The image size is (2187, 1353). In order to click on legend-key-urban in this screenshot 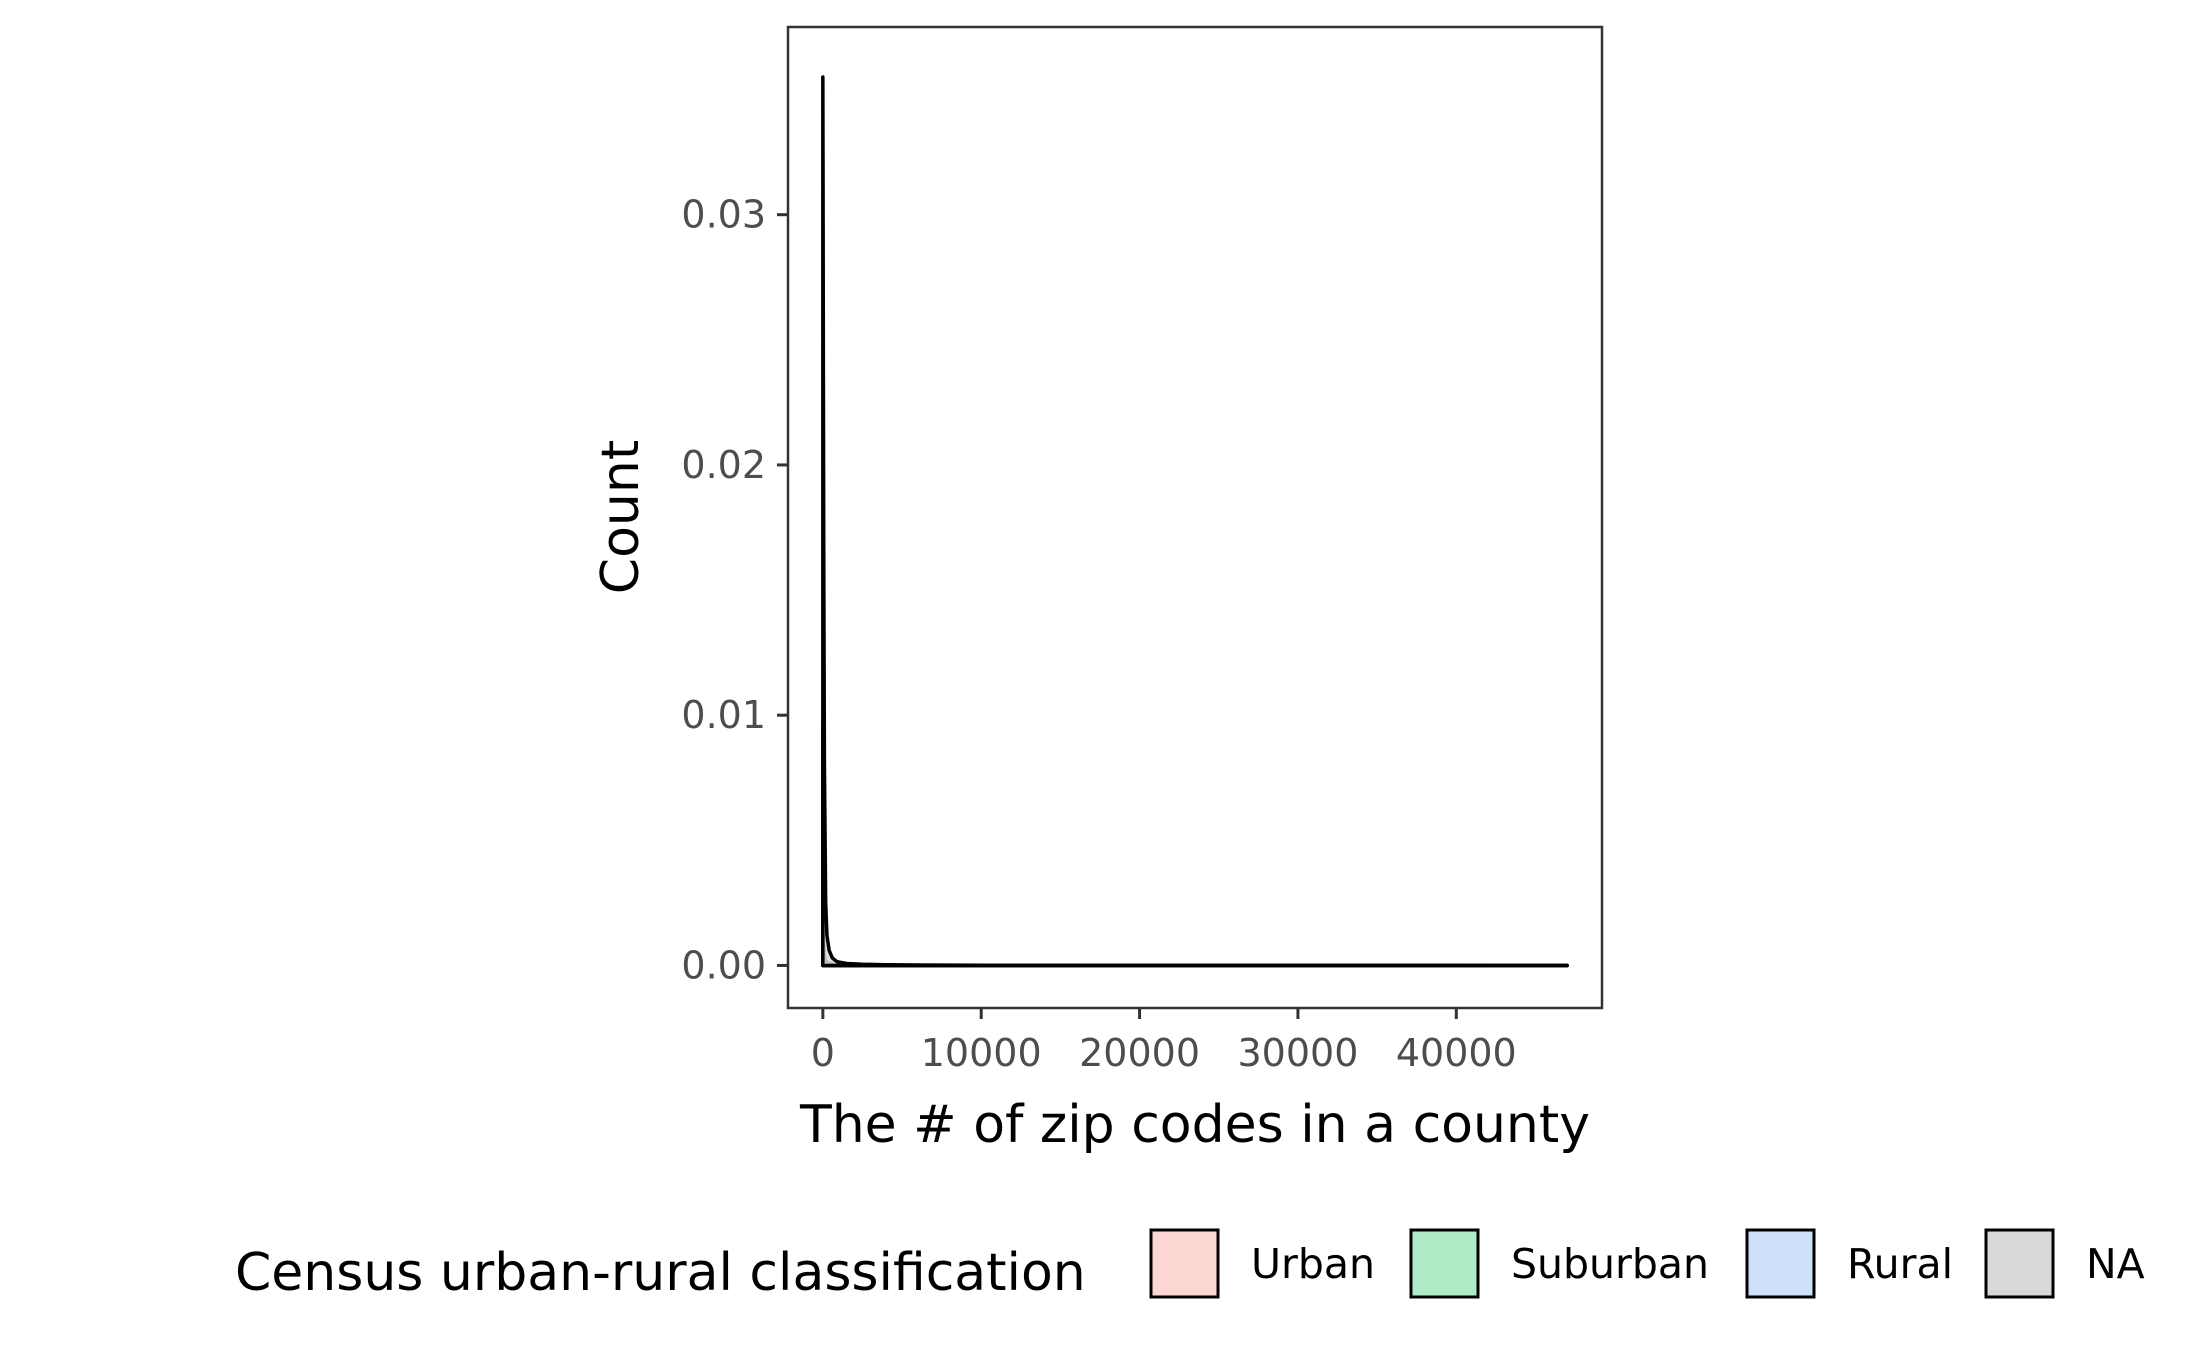, I will do `click(1184, 1263)`.